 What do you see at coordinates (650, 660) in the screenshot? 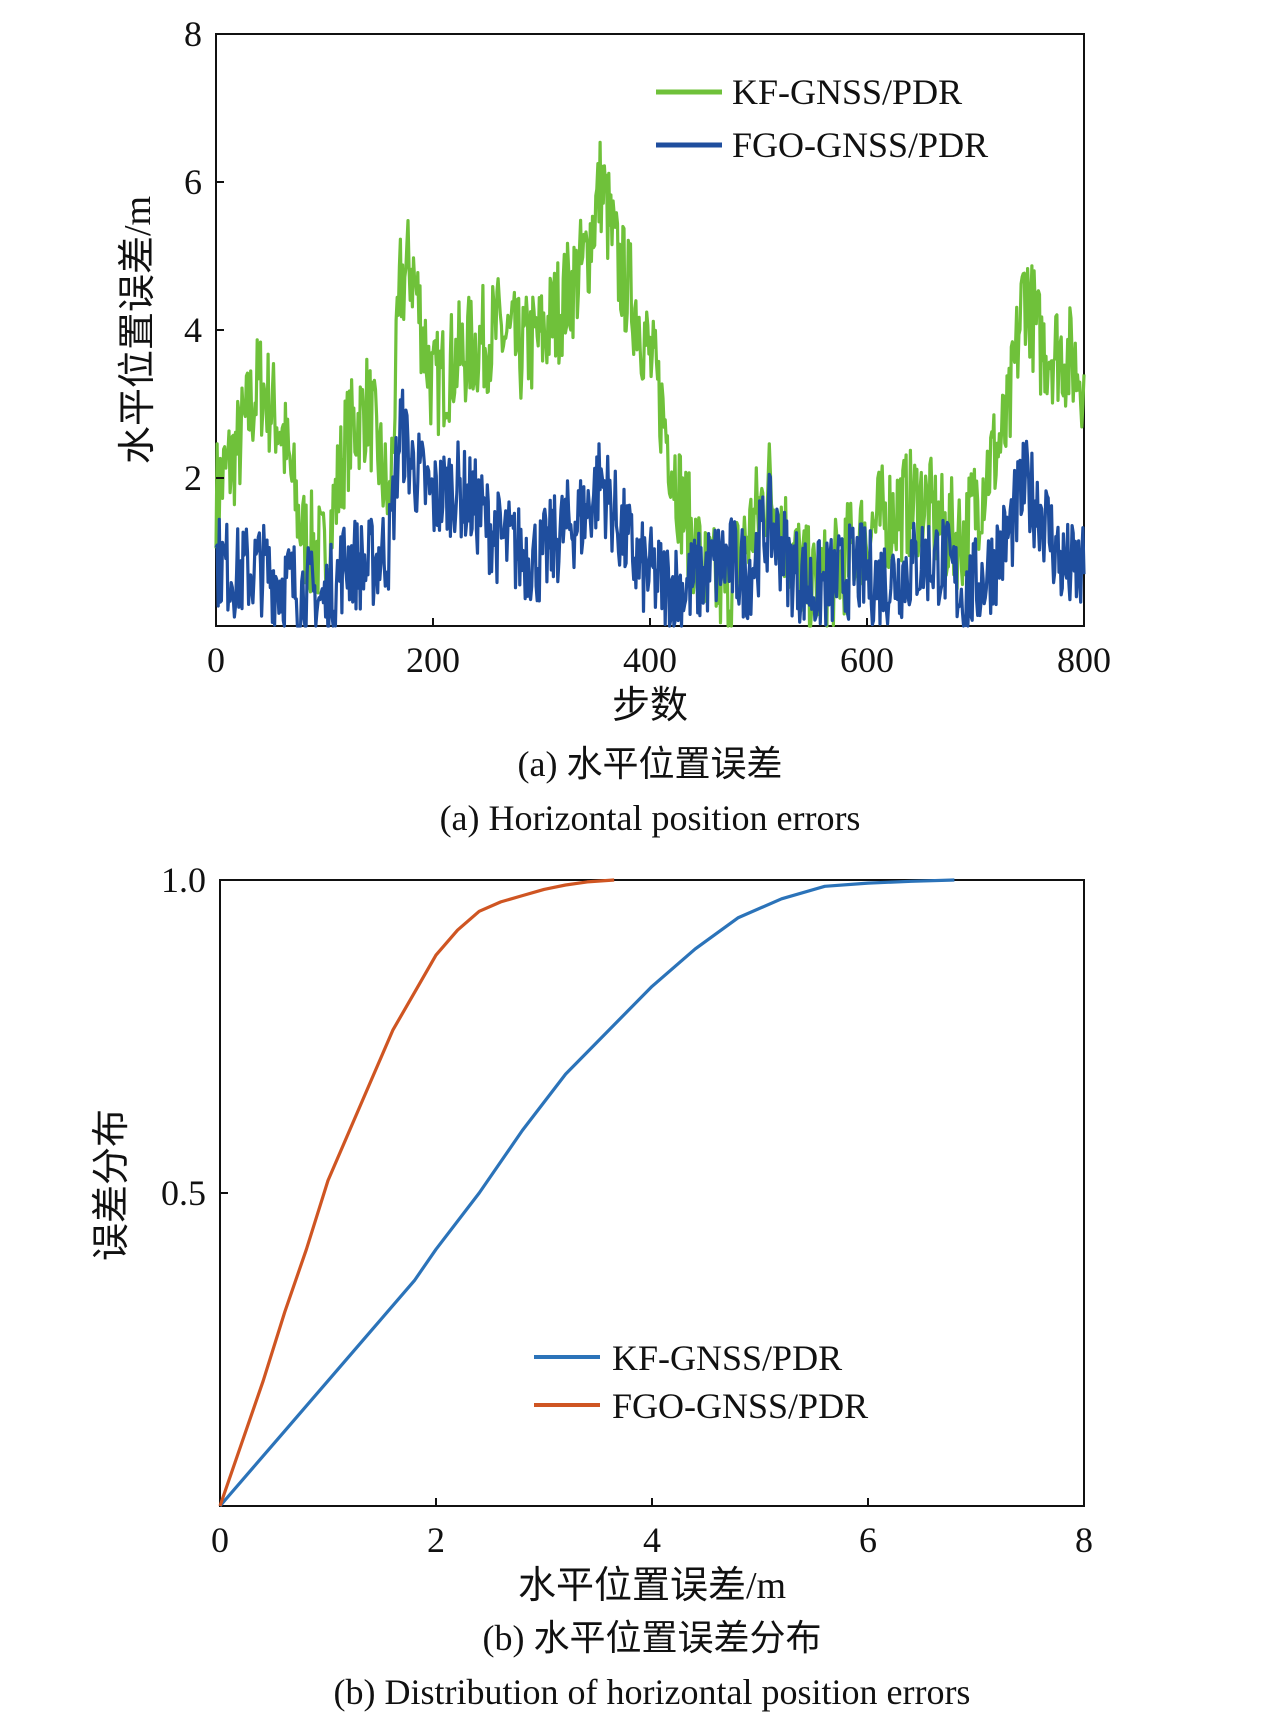
I see `x-tick-label: 400` at bounding box center [650, 660].